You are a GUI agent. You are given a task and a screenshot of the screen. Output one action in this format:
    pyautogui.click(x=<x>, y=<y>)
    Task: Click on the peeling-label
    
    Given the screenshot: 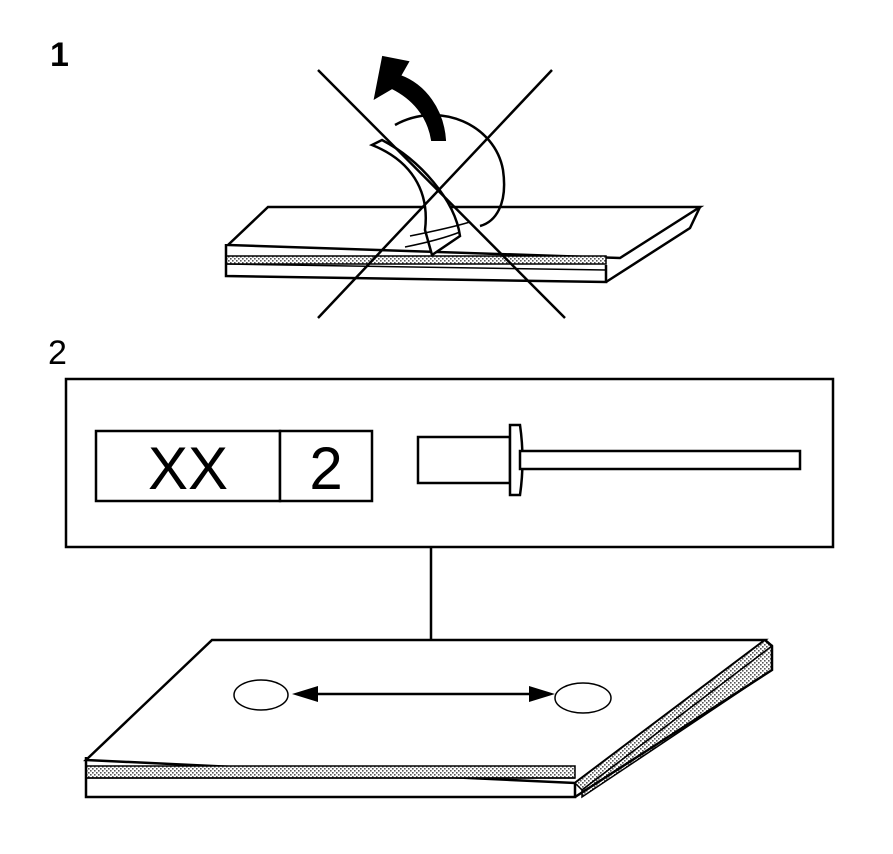 What is the action you would take?
    pyautogui.click(x=437, y=186)
    